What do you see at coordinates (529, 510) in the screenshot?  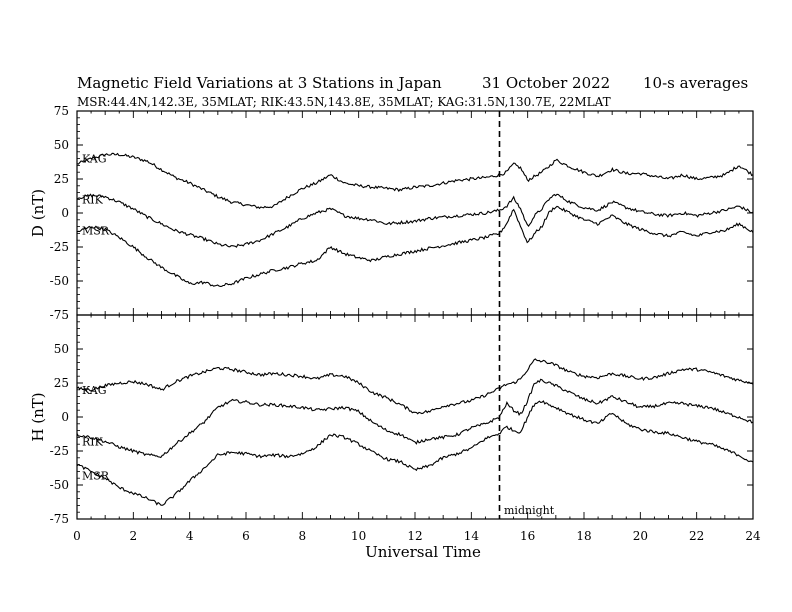 I see `midnight-annotation: midnight` at bounding box center [529, 510].